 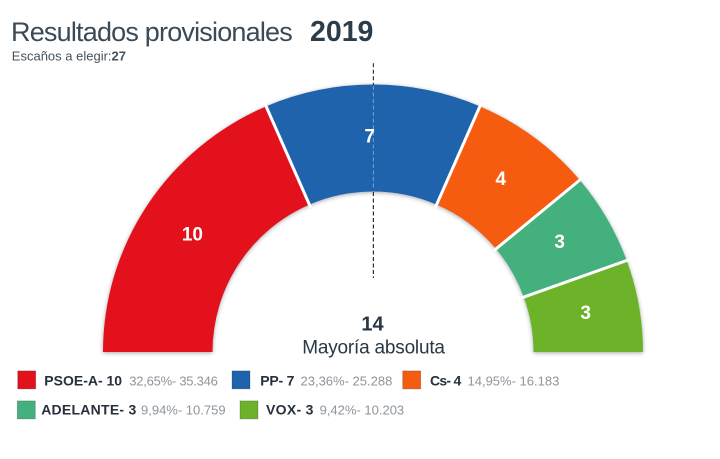 What do you see at coordinates (277, 381) in the screenshot?
I see `svg-text: PP- 7` at bounding box center [277, 381].